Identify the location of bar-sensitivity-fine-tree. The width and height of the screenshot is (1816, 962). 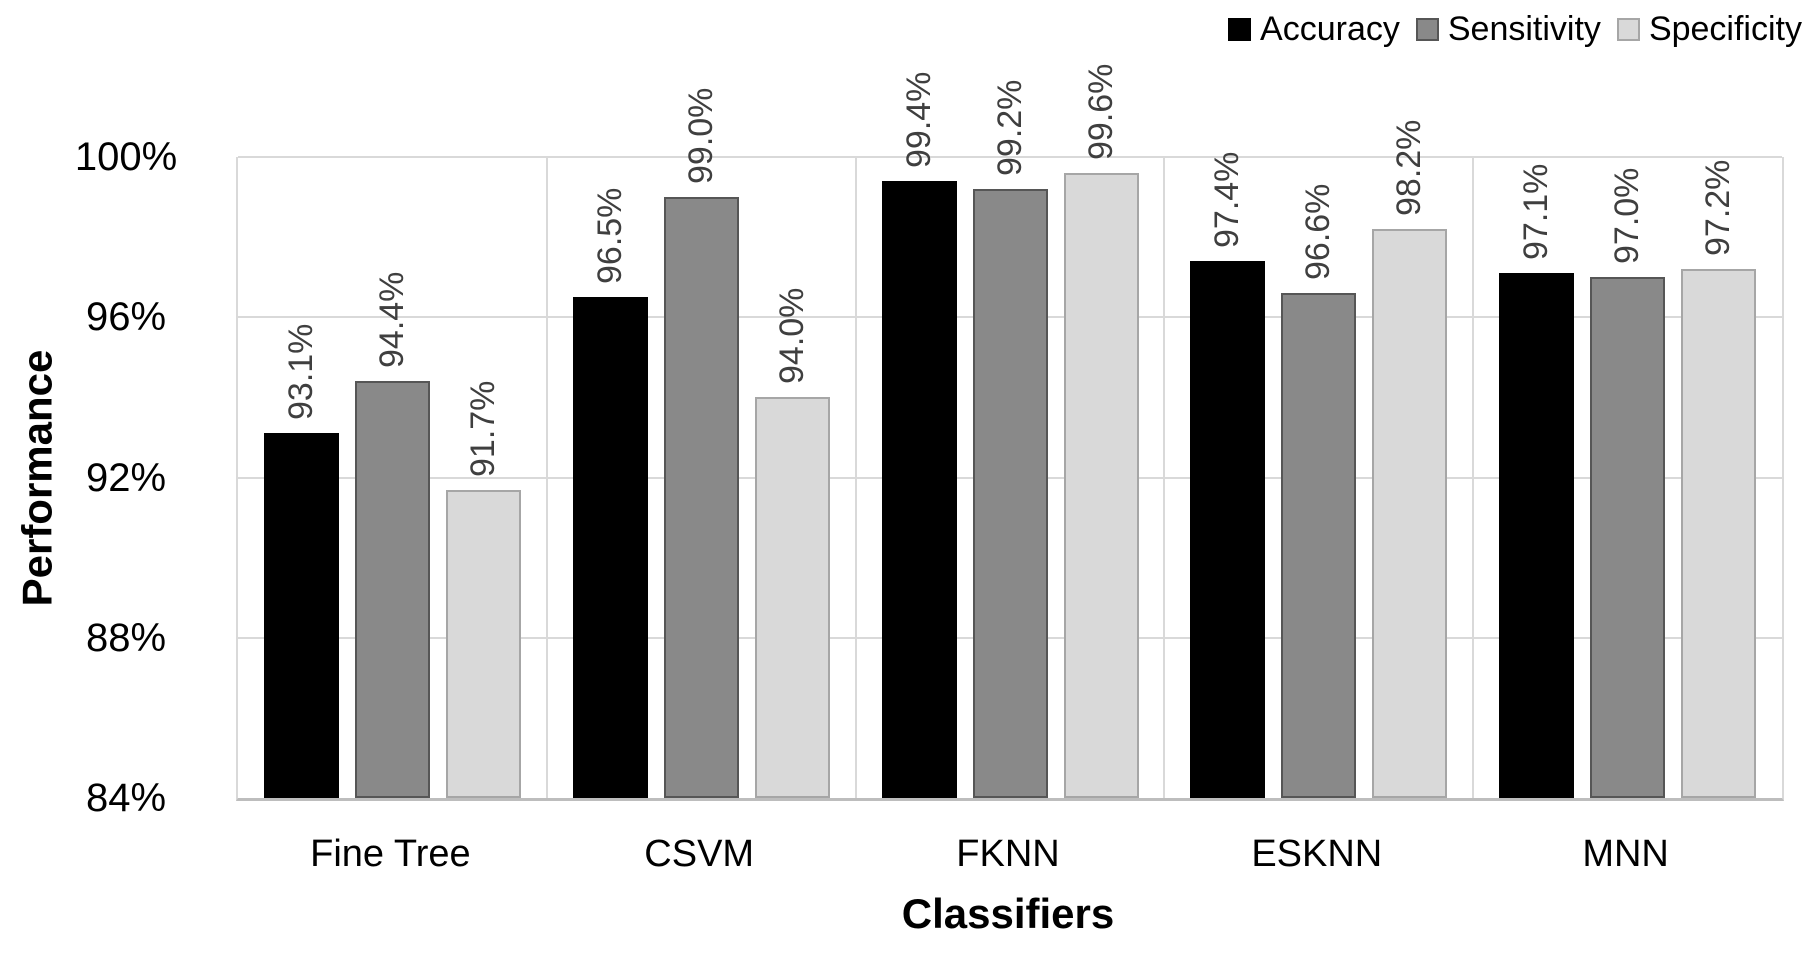
(392, 589).